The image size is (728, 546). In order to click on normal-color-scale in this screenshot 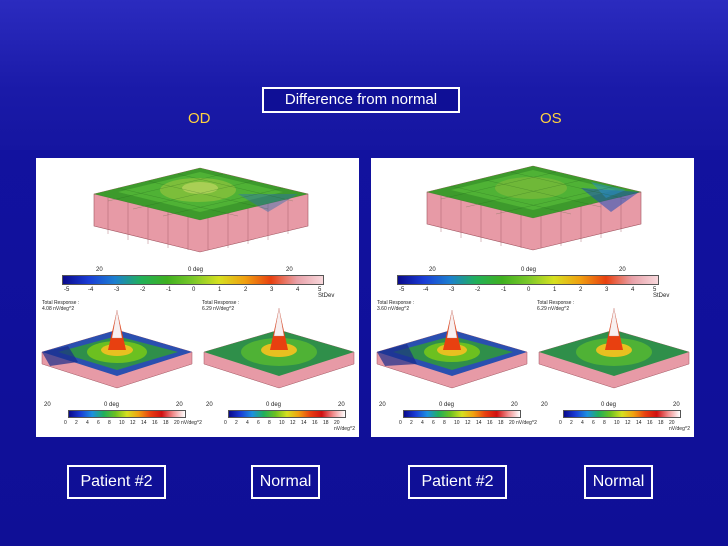, I will do `click(287, 414)`.